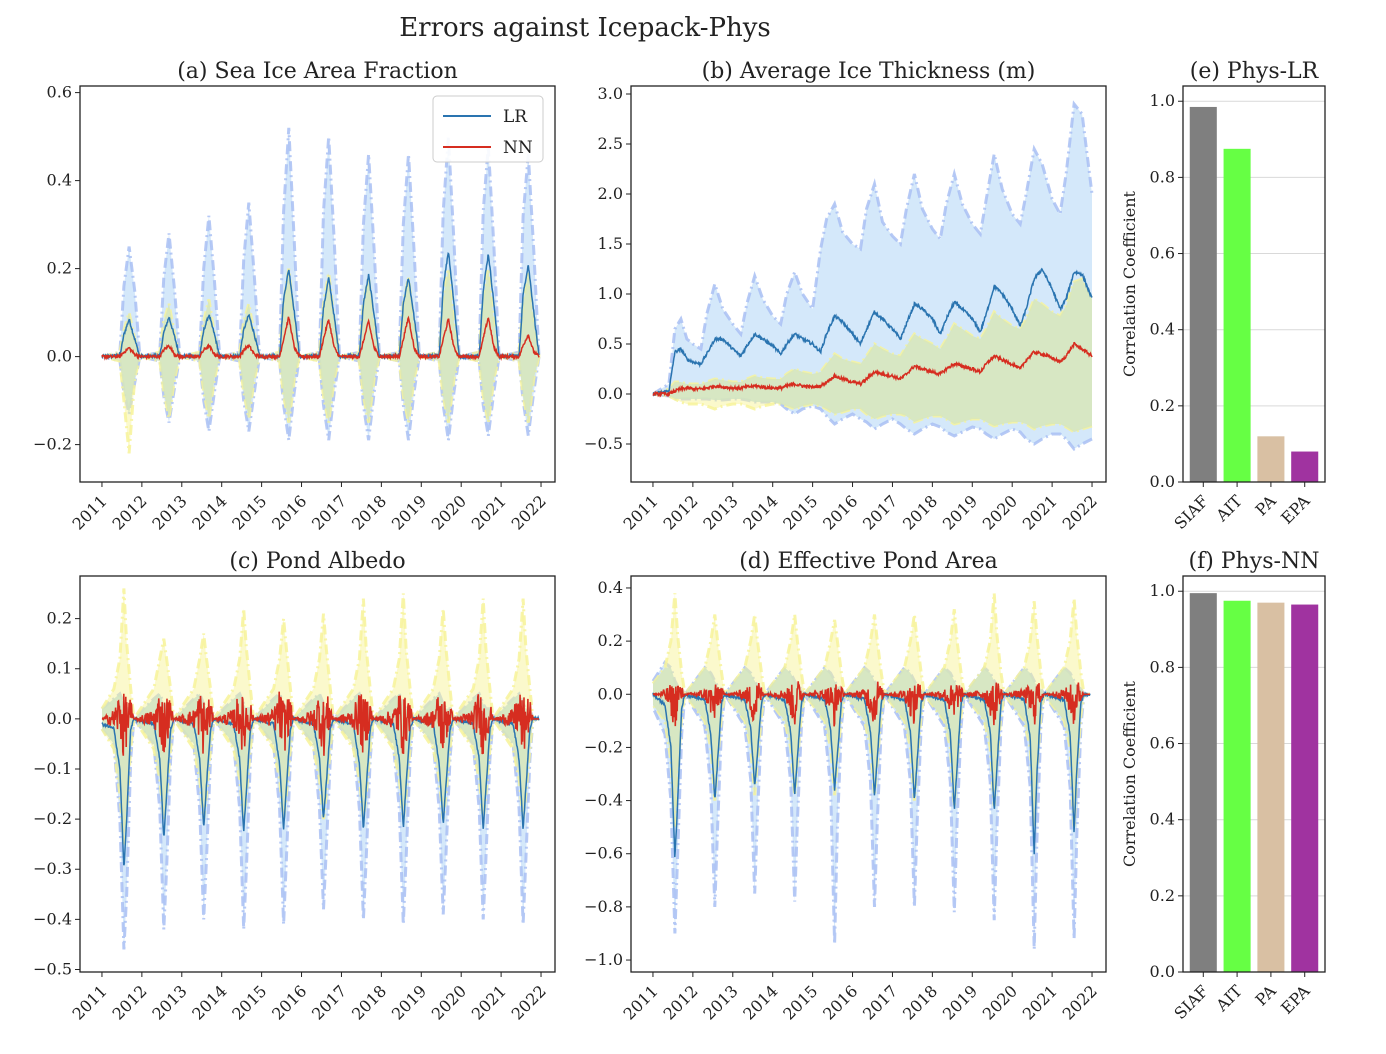 The height and width of the screenshot is (1054, 1386). What do you see at coordinates (515, 117) in the screenshot?
I see `legend-label-lr: LR` at bounding box center [515, 117].